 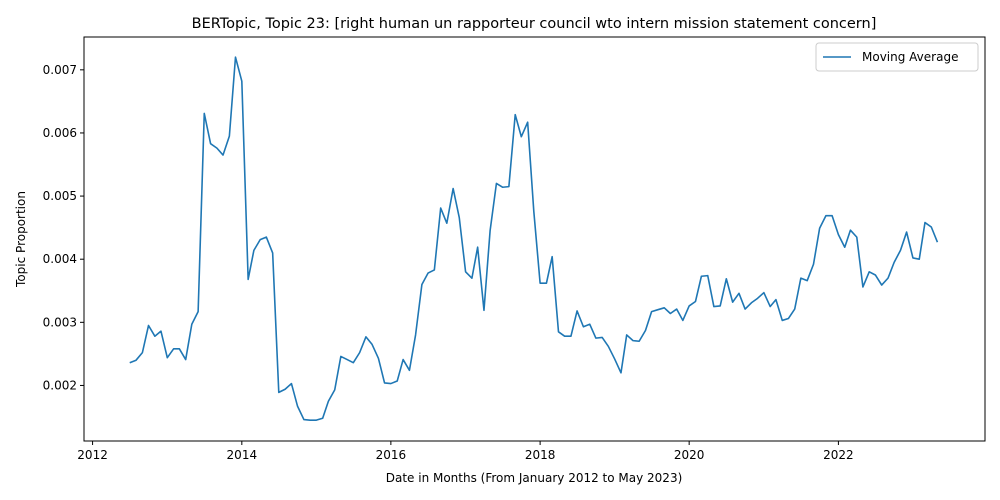 I want to click on x-tick-label: 2020, so click(x=689, y=455).